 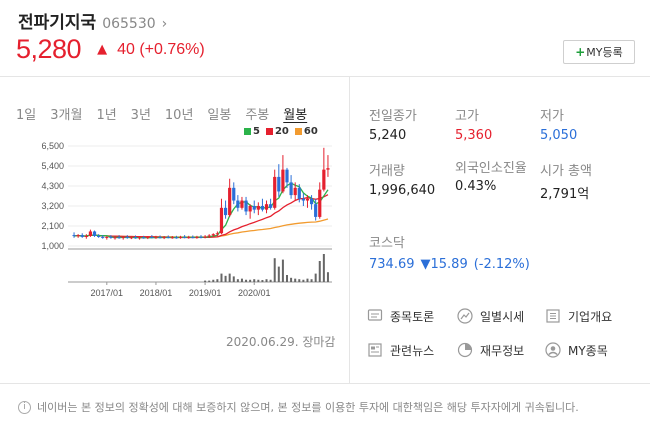 What do you see at coordinates (589, 316) in the screenshot?
I see `link-list: 기업개요` at bounding box center [589, 316].